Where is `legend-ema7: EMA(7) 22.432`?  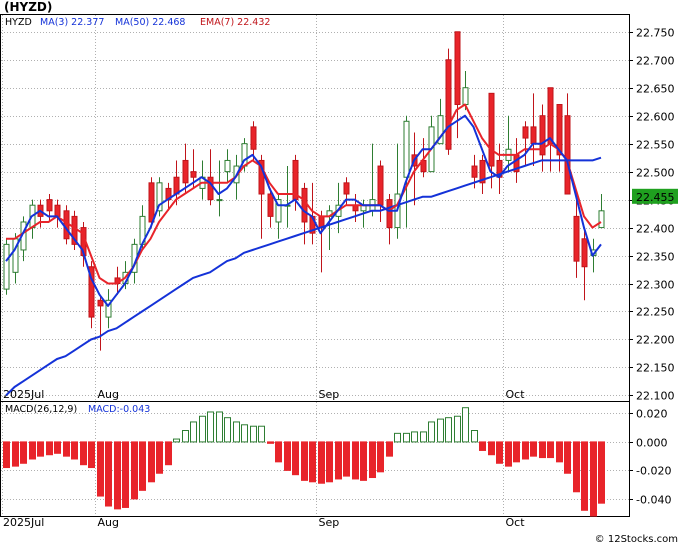 legend-ema7: EMA(7) 22.432 is located at coordinates (235, 22).